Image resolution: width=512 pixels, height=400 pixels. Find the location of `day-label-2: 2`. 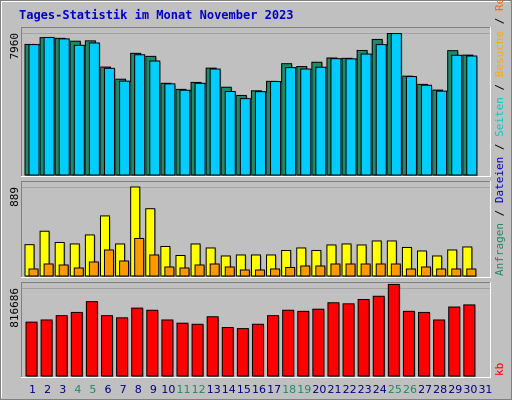

day-label-2: 2 is located at coordinates (47, 389).